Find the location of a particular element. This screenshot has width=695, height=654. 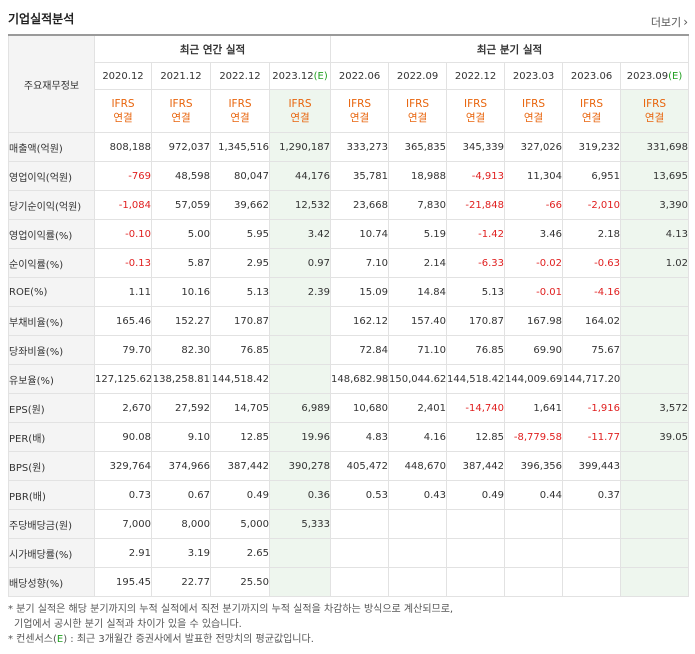

value-cell: 2.18 is located at coordinates (592, 234).